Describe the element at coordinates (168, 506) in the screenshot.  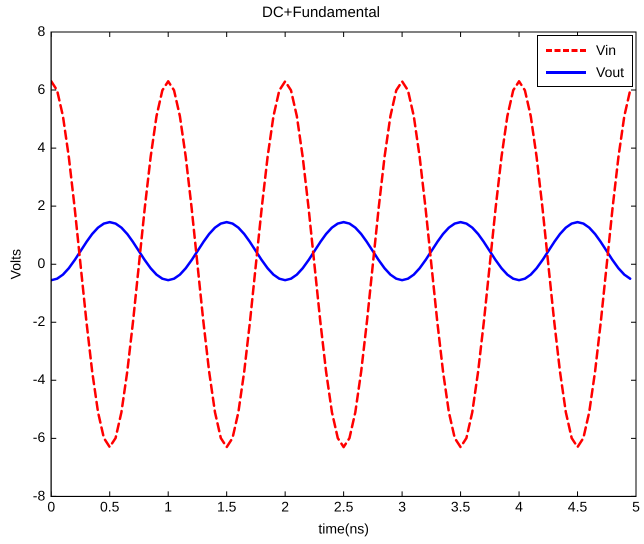
I see `x-tick-label: 1` at that location.